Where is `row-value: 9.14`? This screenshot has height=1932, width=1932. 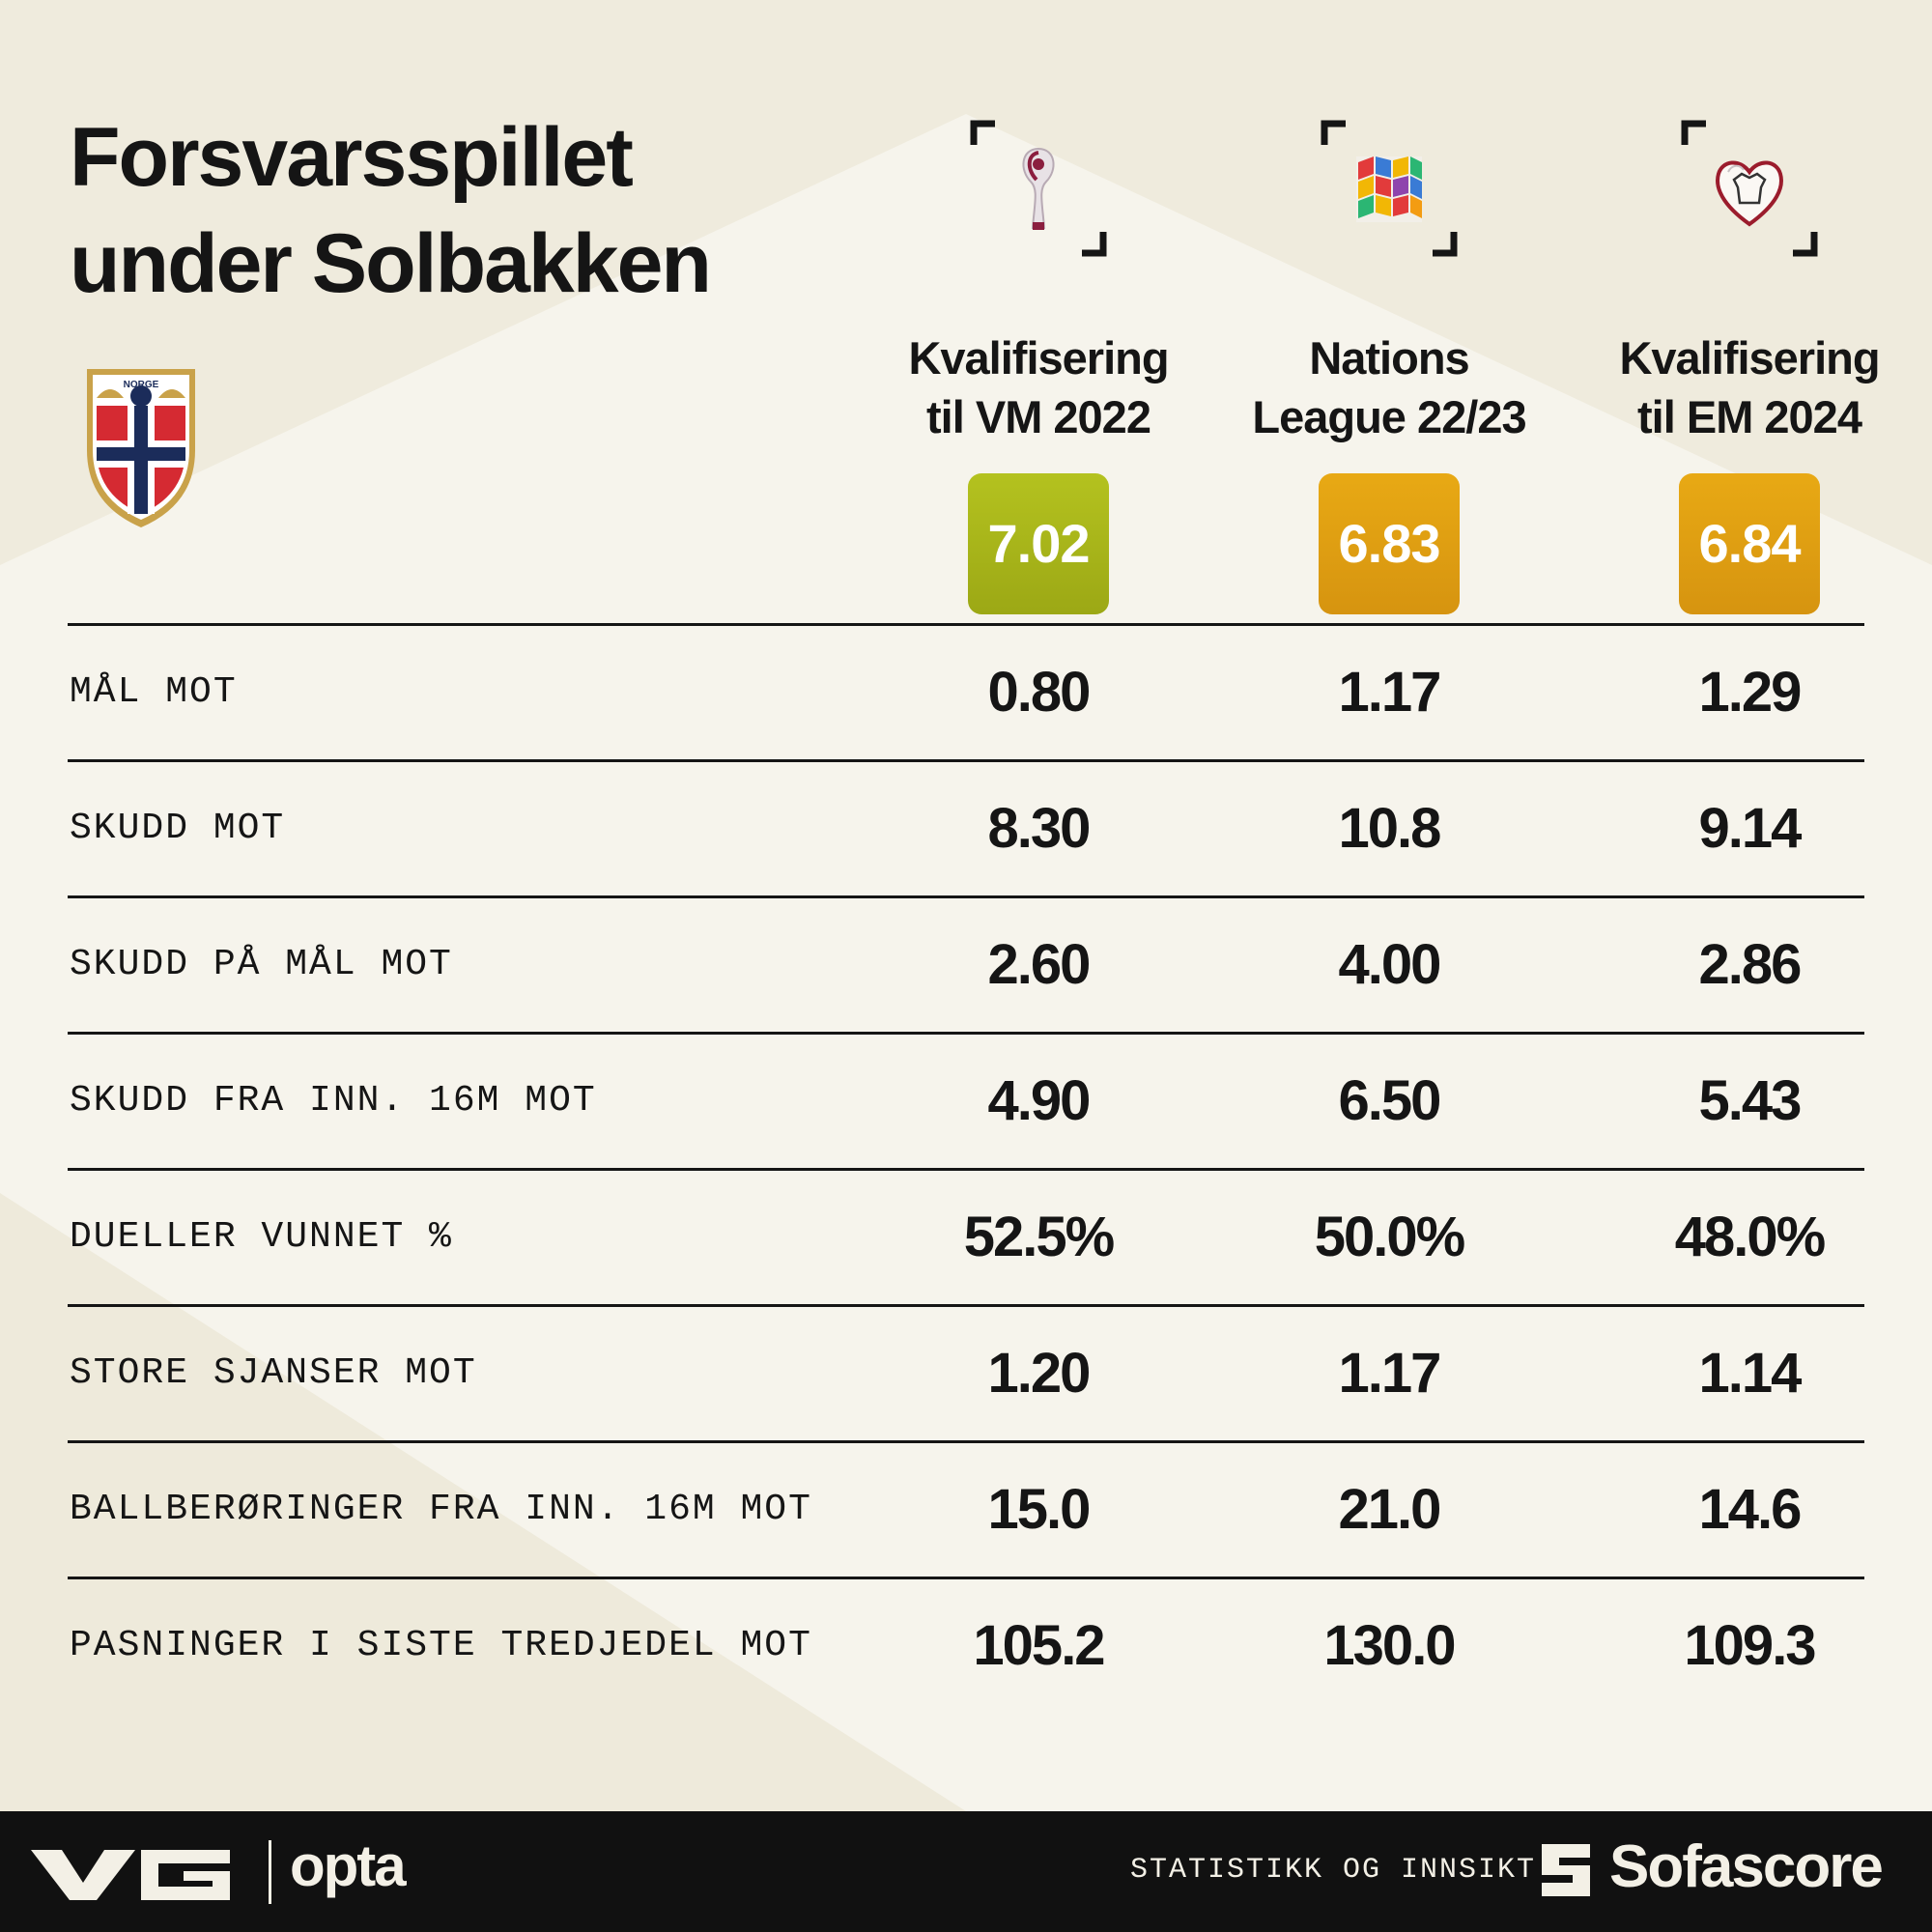
row-value: 9.14 is located at coordinates (1750, 828).